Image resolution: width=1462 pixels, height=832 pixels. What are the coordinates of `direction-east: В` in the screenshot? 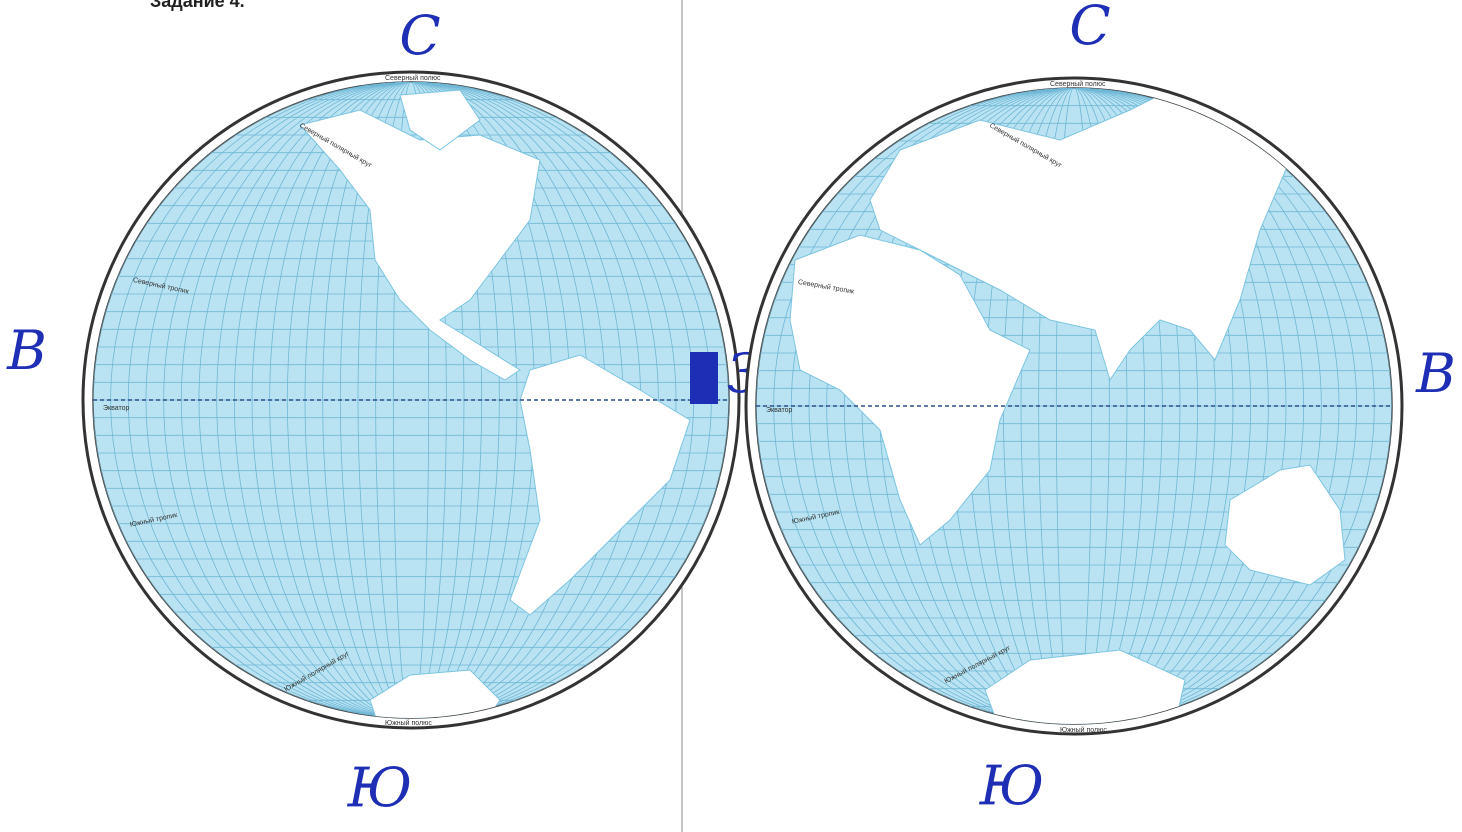 It's located at (1435, 373).